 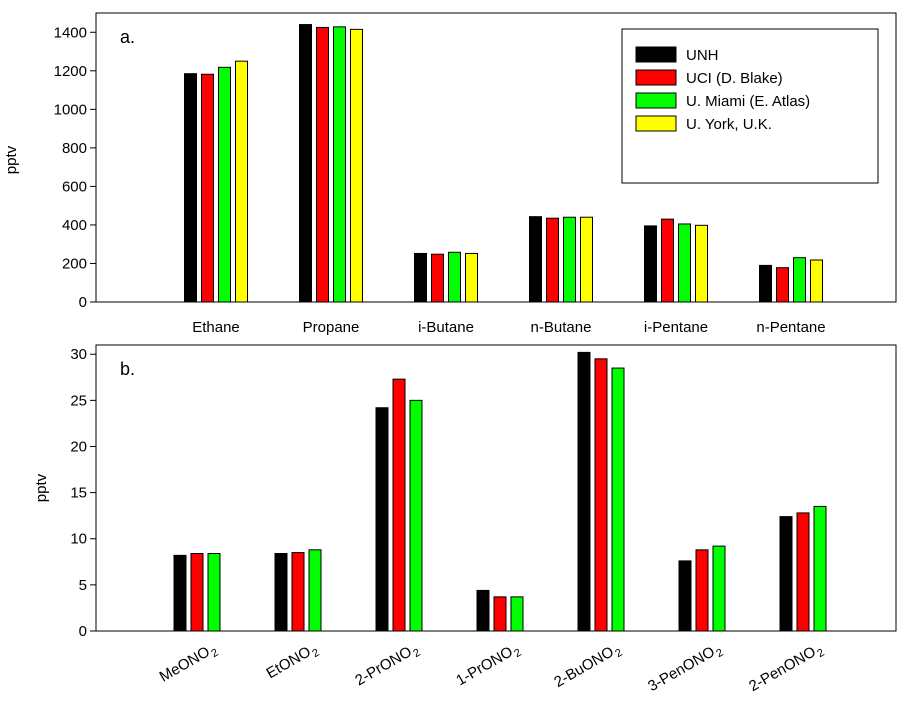 What do you see at coordinates (216, 327) in the screenshot?
I see `x-tick-label: Ethane` at bounding box center [216, 327].